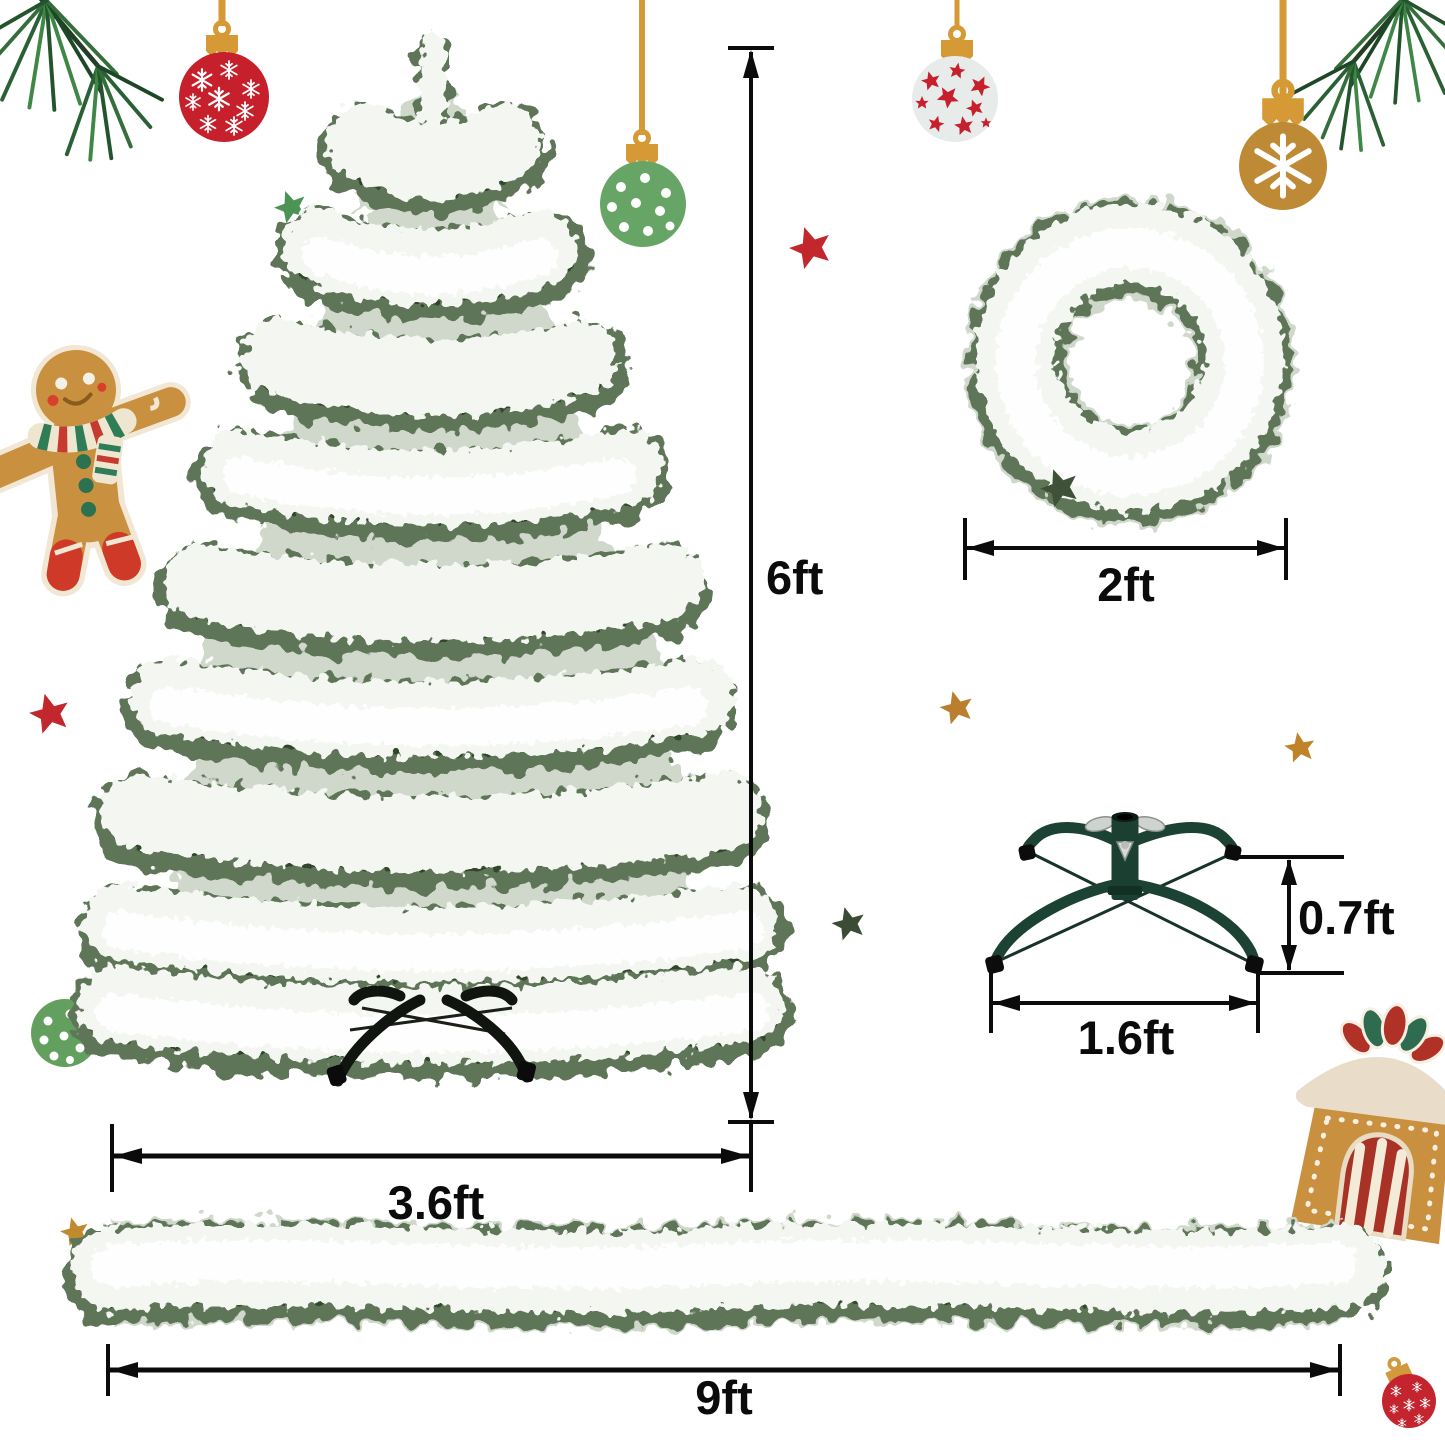 The height and width of the screenshot is (1445, 1445). What do you see at coordinates (224, 71) in the screenshot?
I see `red-snowflake-bauble-icon` at bounding box center [224, 71].